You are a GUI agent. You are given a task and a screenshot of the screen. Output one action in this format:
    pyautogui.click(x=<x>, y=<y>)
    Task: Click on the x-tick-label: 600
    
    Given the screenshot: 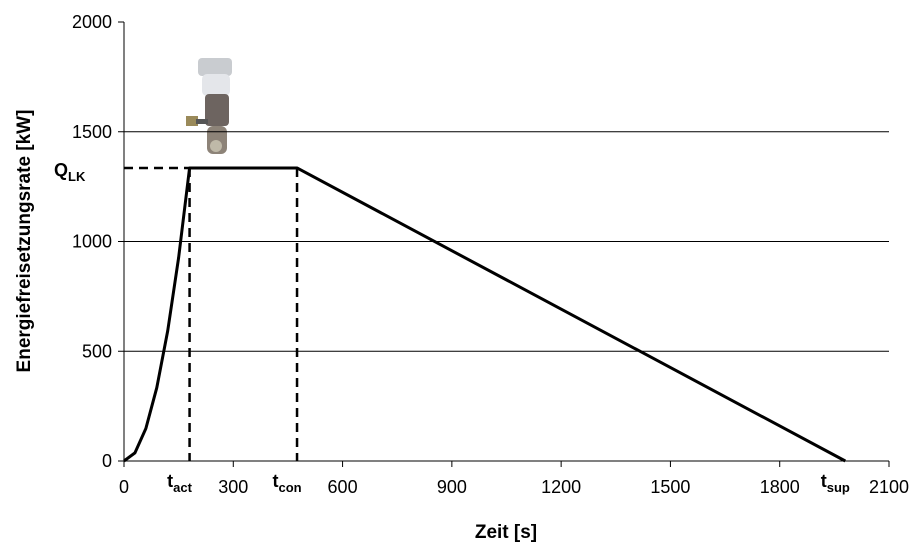 What is the action you would take?
    pyautogui.click(x=343, y=487)
    